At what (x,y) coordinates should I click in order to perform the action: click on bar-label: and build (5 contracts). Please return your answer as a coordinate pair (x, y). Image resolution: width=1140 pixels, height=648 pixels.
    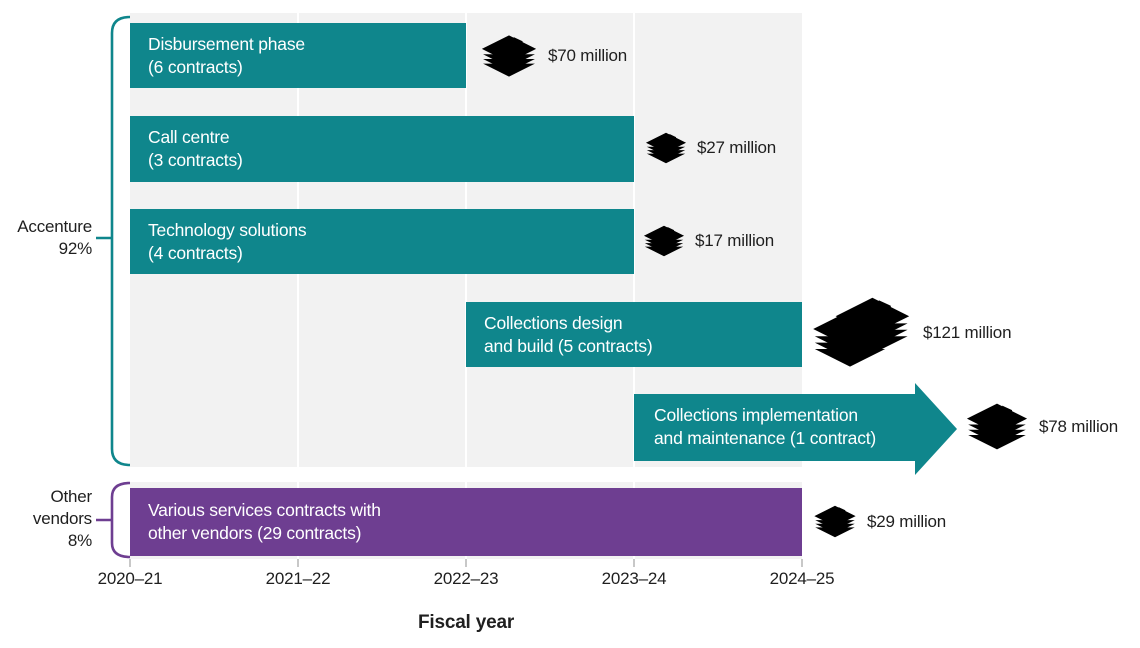
    Looking at the image, I should click on (568, 345).